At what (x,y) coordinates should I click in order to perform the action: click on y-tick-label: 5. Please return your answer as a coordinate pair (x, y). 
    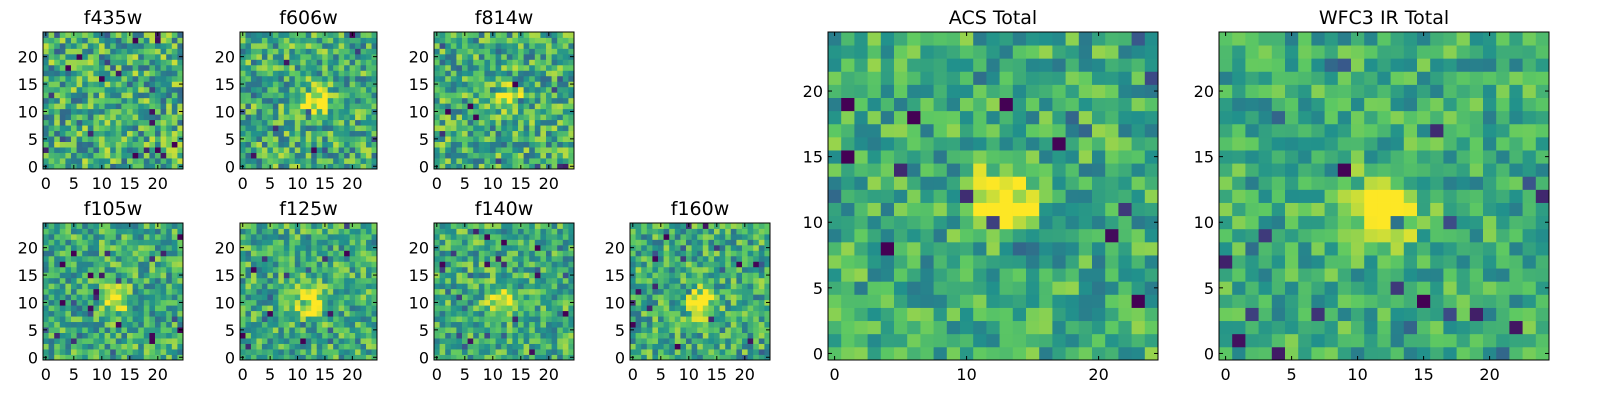
    Looking at the image, I should click on (620, 330).